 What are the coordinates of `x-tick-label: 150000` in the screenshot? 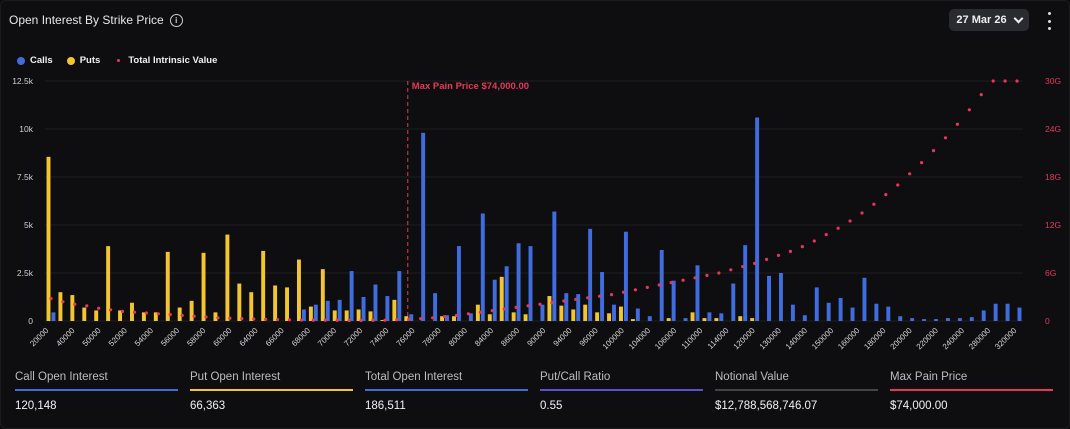 It's located at (823, 339).